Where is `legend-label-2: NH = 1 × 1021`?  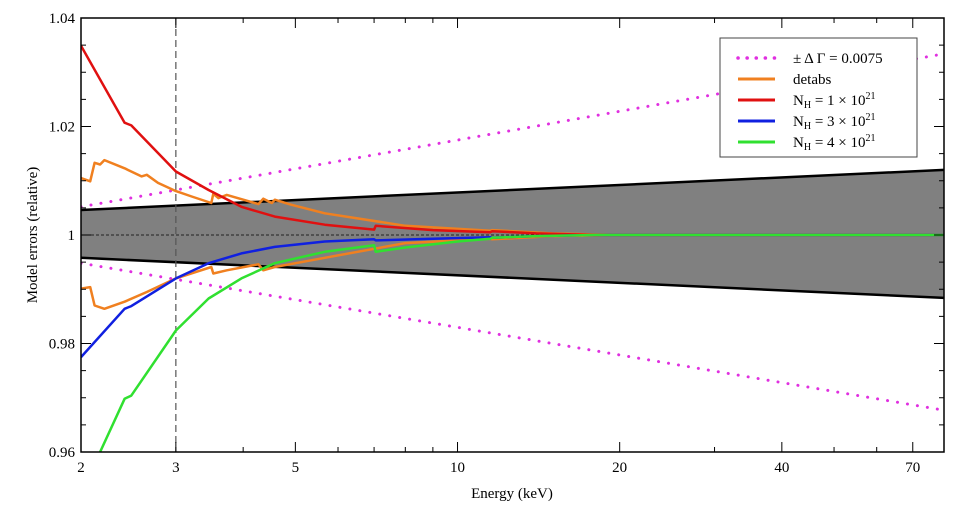 legend-label-2: NH = 1 × 1021 is located at coordinates (834, 101).